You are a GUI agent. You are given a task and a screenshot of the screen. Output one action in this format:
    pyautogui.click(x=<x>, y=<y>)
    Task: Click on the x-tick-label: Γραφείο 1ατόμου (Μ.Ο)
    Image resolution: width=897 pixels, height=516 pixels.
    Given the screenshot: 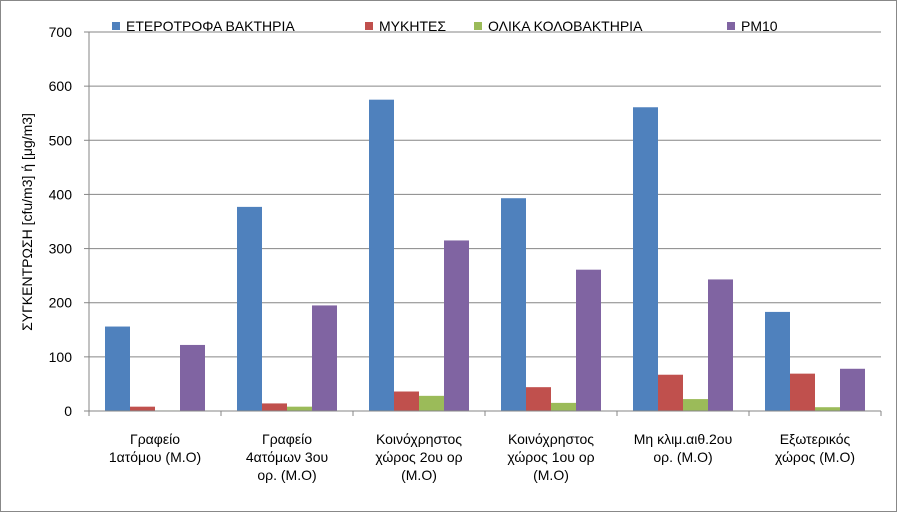 What is the action you would take?
    pyautogui.click(x=155, y=448)
    